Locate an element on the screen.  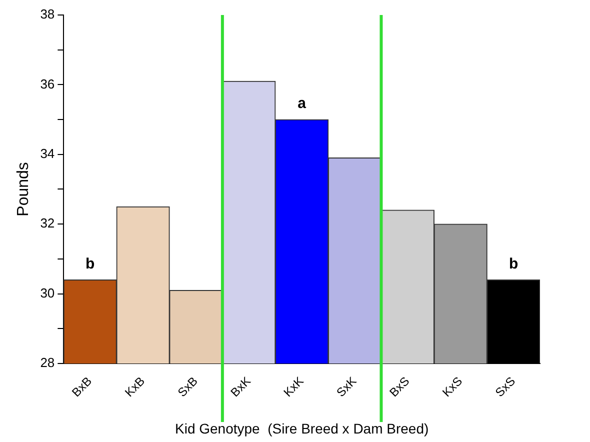
x-tick-label: BxB is located at coordinates (82, 387).